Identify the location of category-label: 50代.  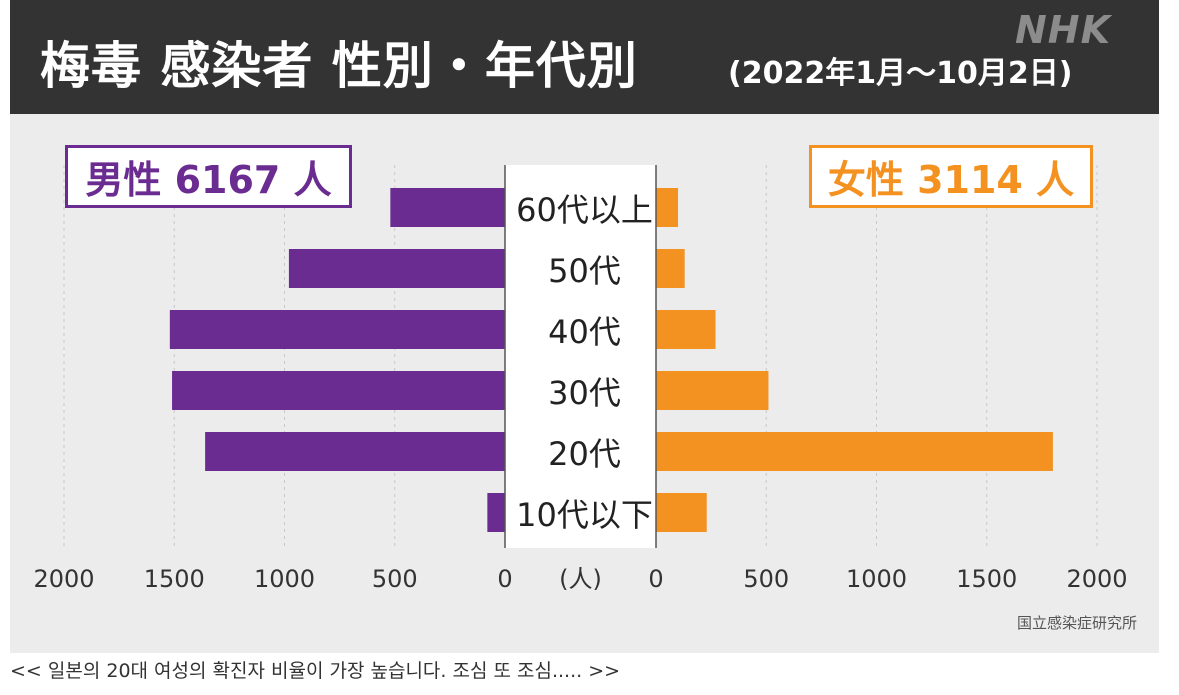
(584, 271).